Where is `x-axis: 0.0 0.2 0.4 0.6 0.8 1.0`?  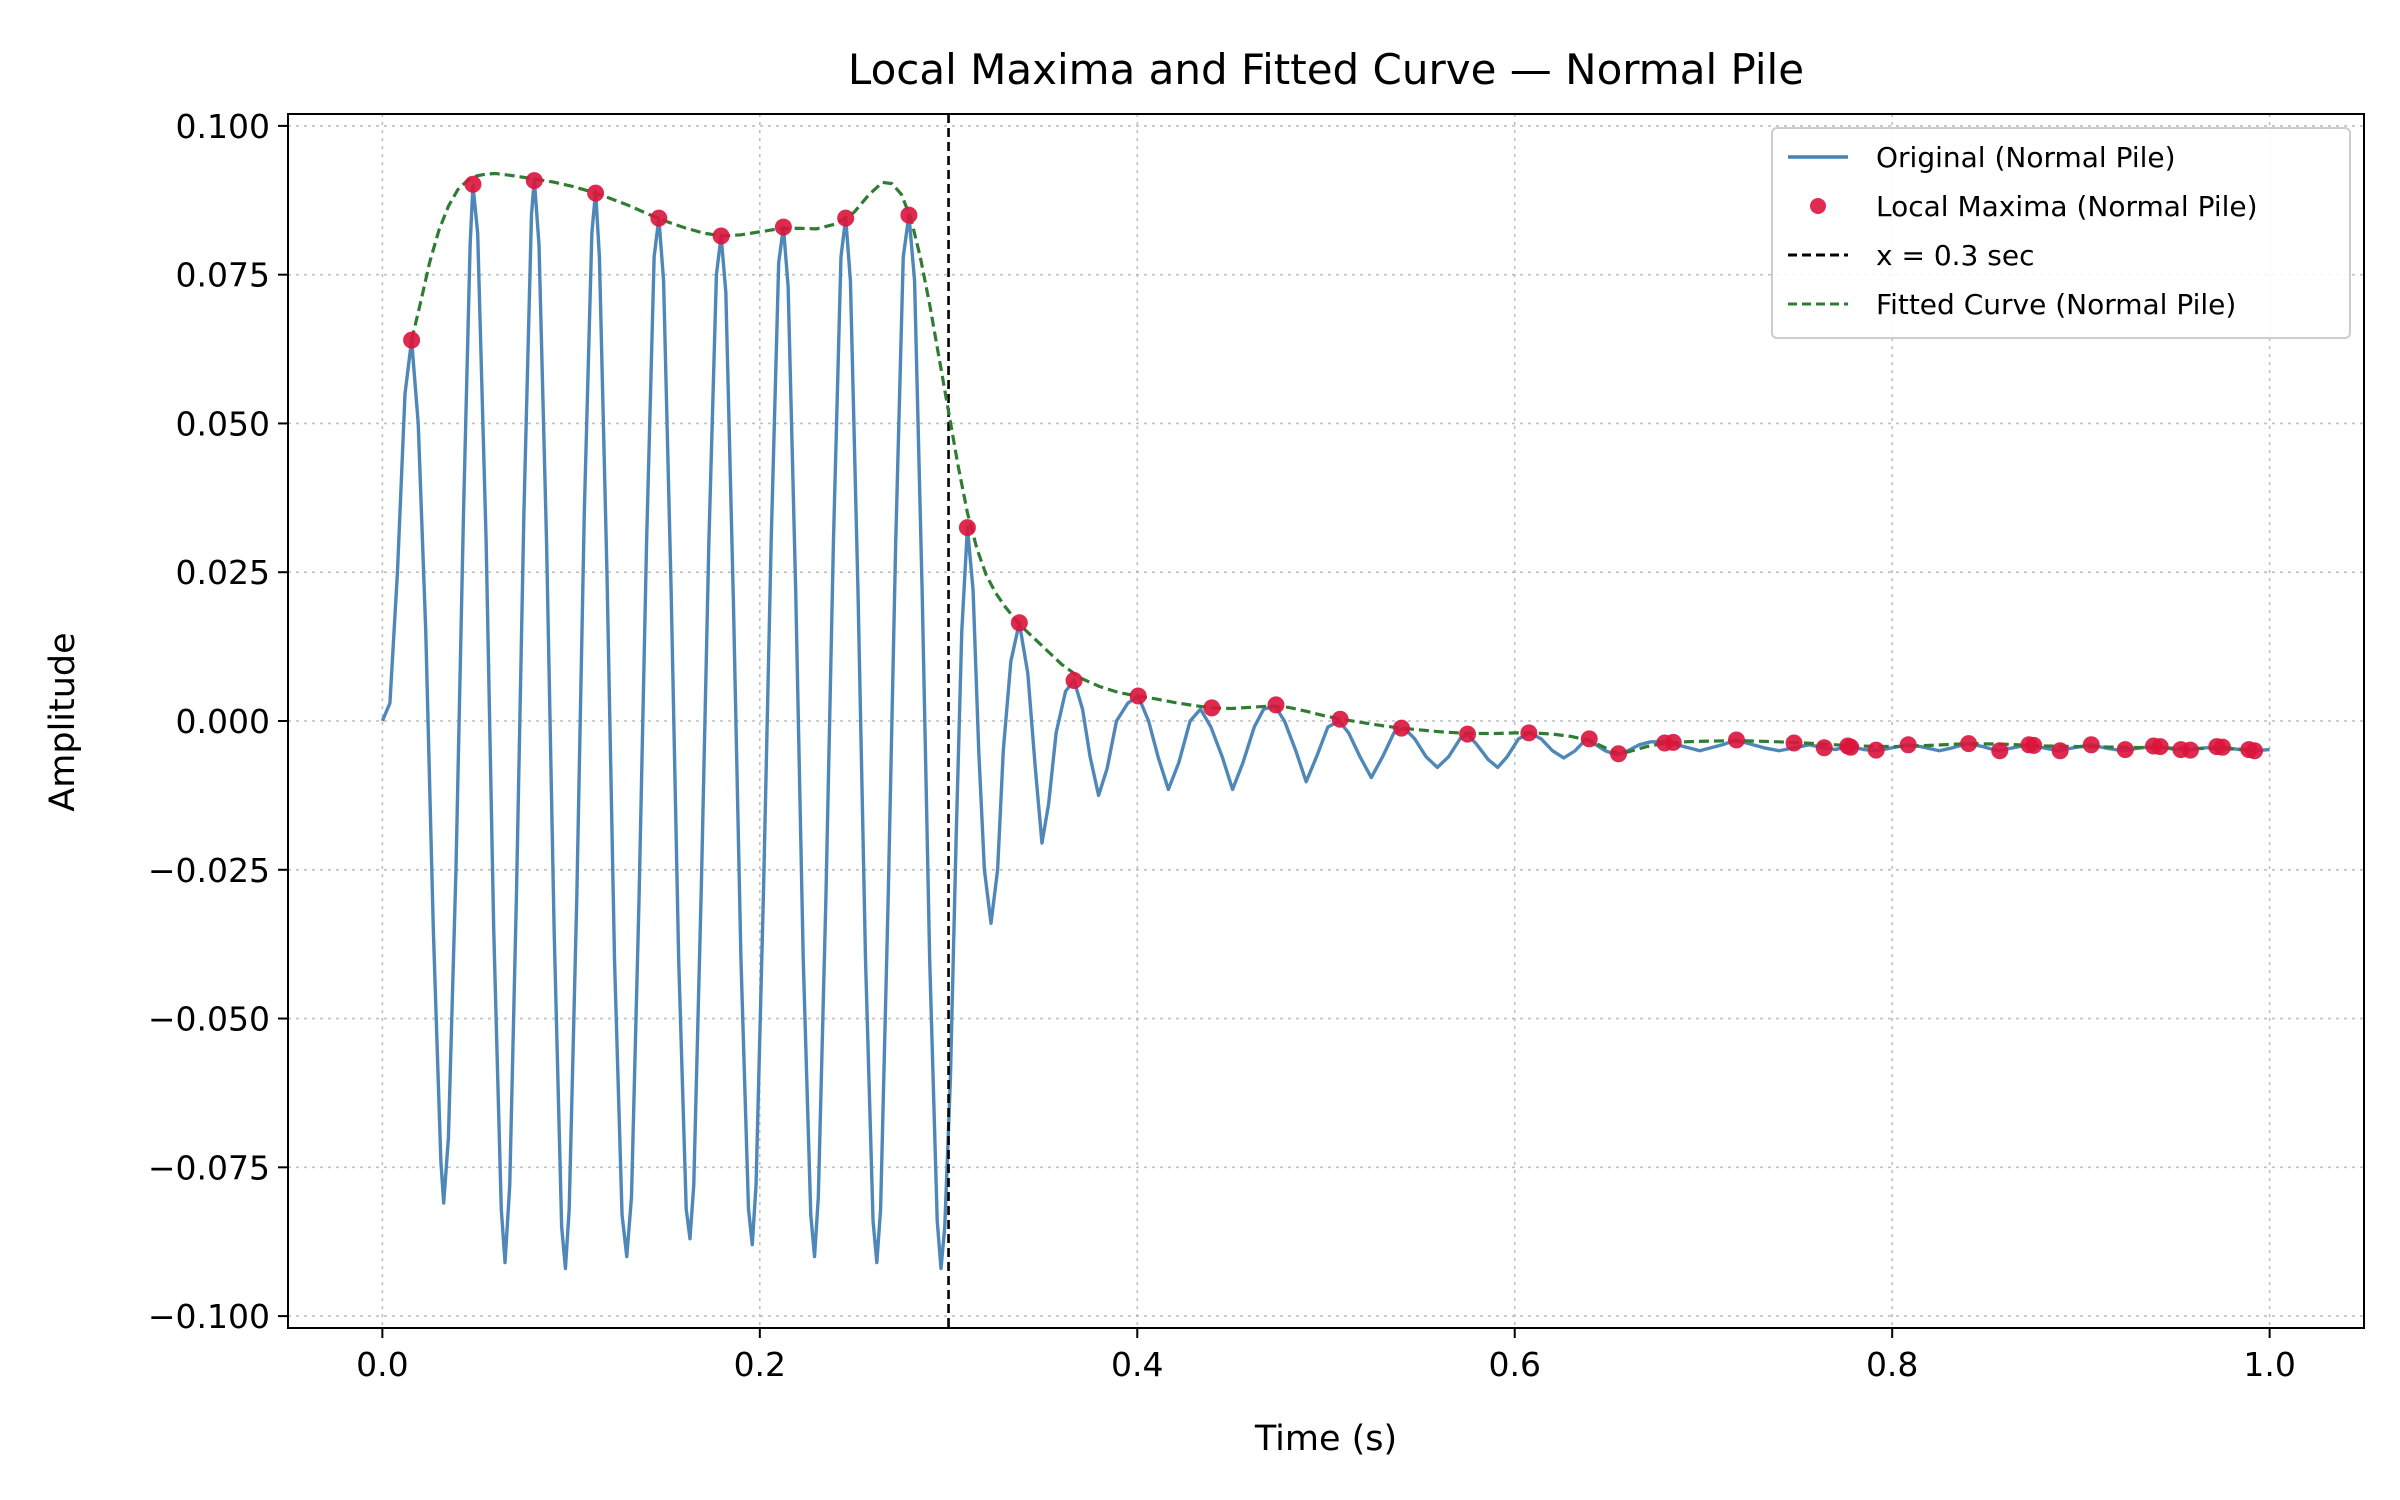
x-axis: 0.0 0.2 0.4 0.6 0.8 1.0 is located at coordinates (1326, 1356).